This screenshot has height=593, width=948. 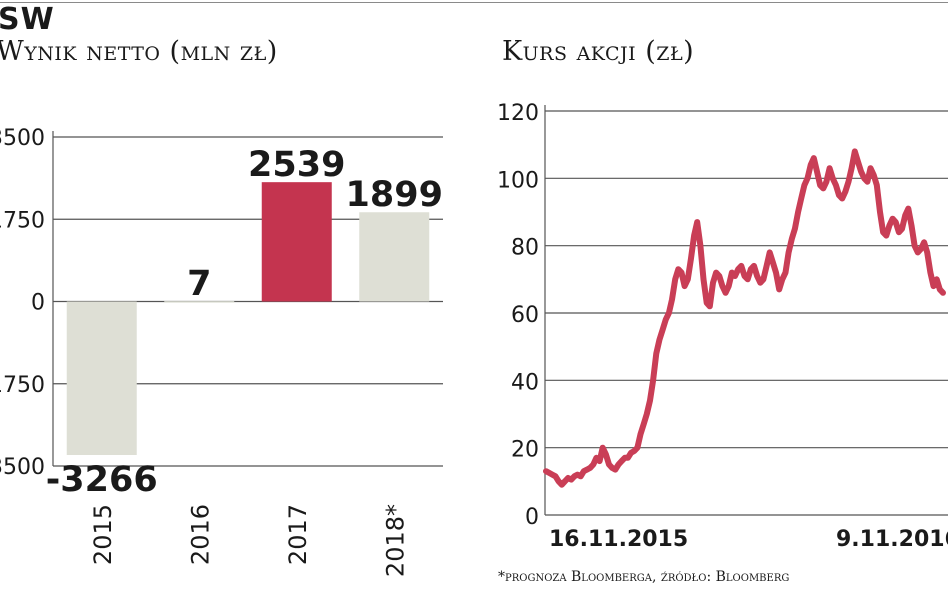 What do you see at coordinates (38, 303) in the screenshot?
I see `bar-y-tick-label: 0` at bounding box center [38, 303].